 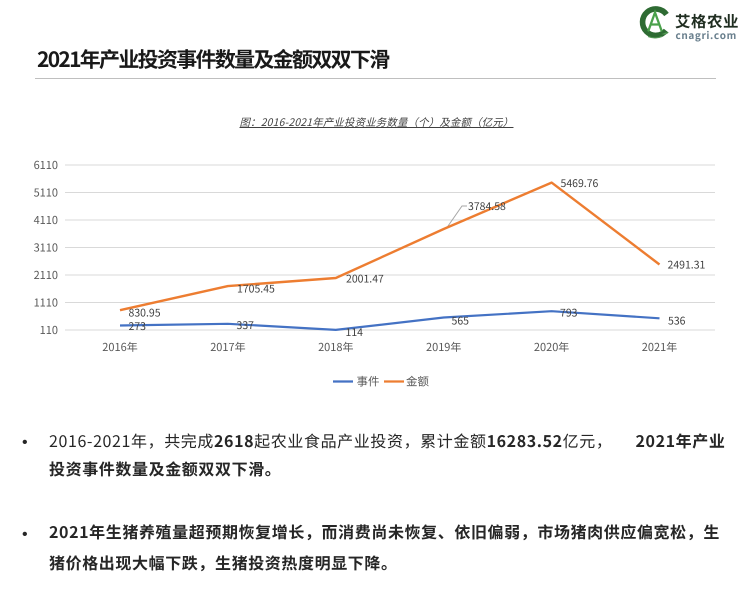 I want to click on svg-text: 6110, so click(x=46, y=165).